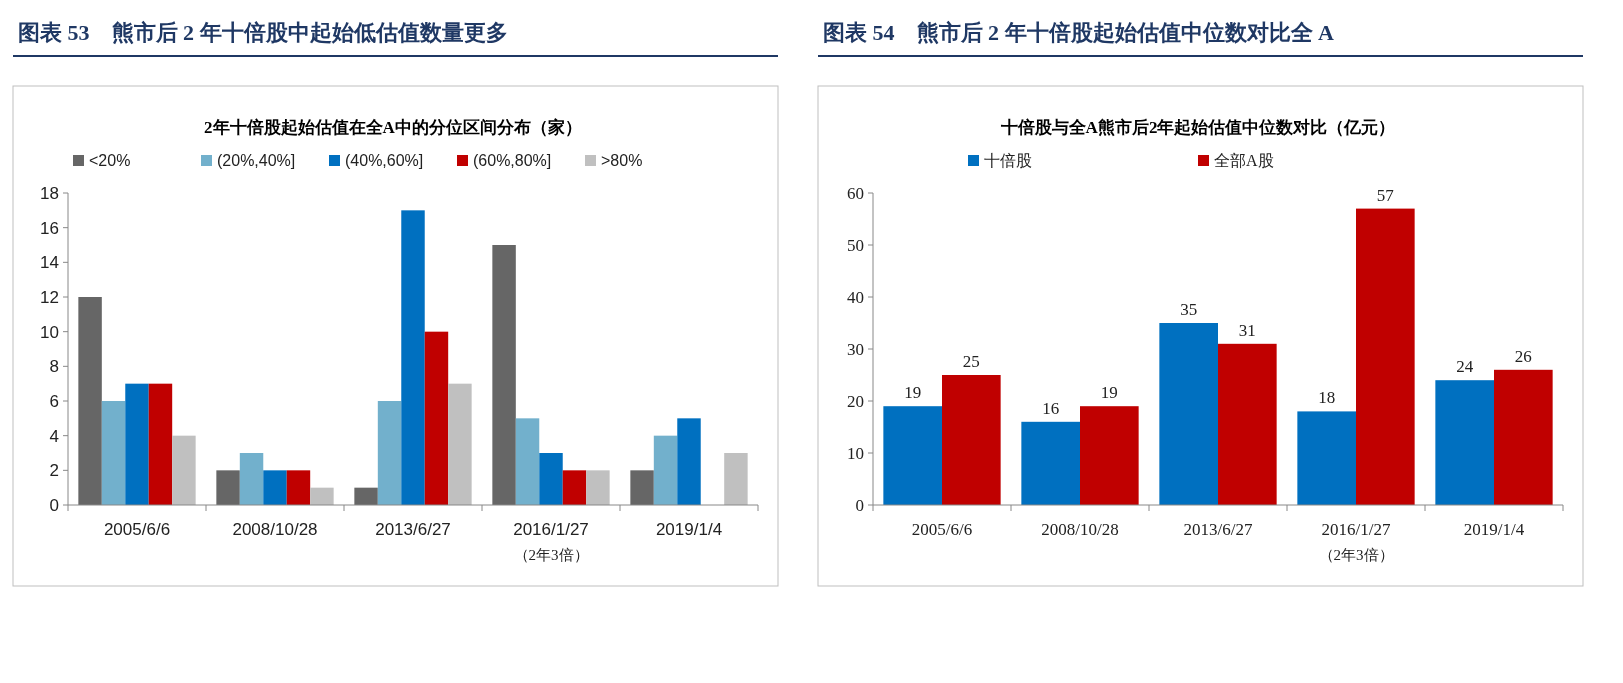  Describe the element at coordinates (49, 297) in the screenshot. I see `y-tick-label: 12` at that location.